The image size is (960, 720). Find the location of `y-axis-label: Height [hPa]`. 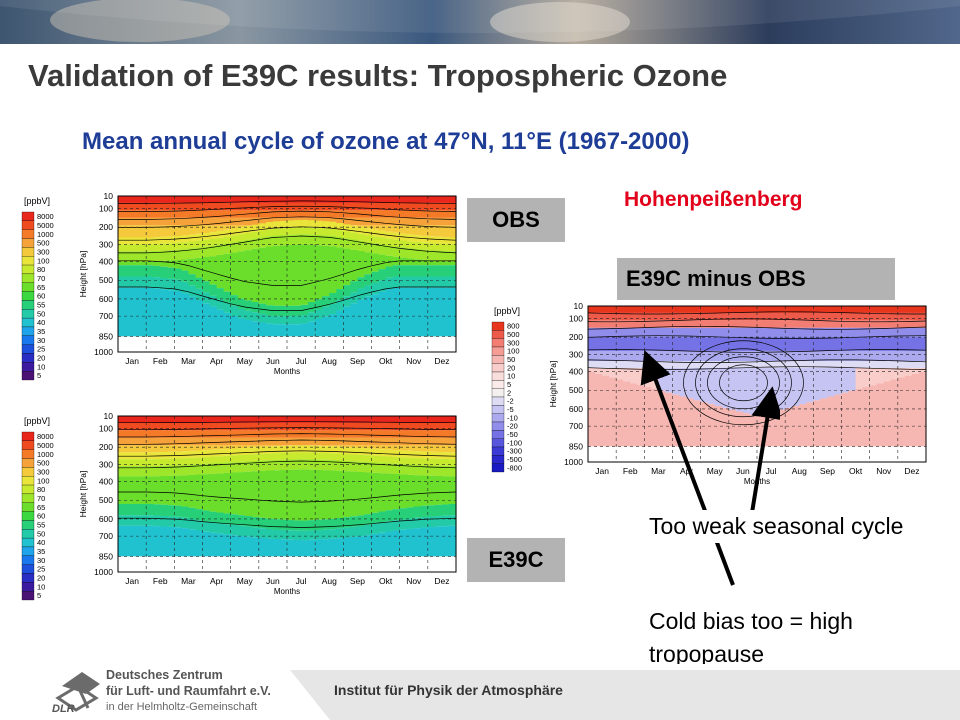

y-axis-label: Height [hPa] is located at coordinates (553, 384).